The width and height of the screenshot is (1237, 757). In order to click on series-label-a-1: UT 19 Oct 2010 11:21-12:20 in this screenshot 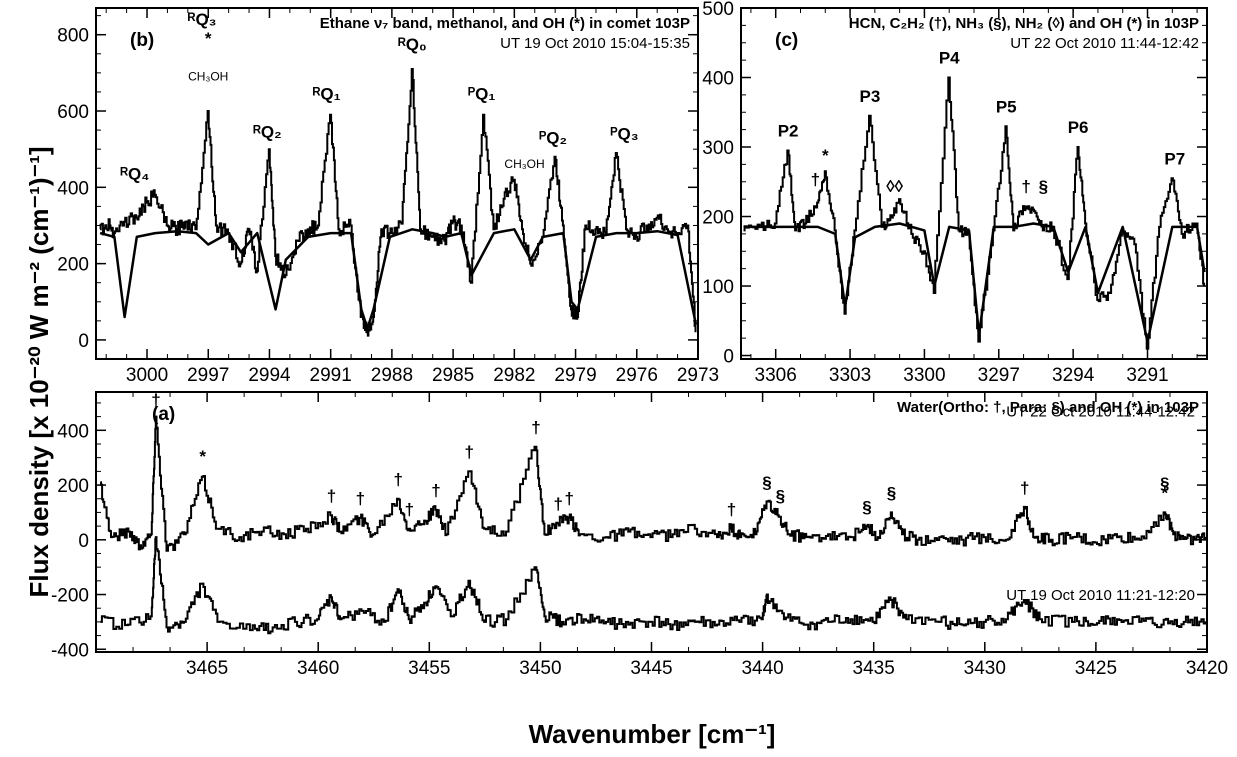, I will do `click(1100, 595)`.